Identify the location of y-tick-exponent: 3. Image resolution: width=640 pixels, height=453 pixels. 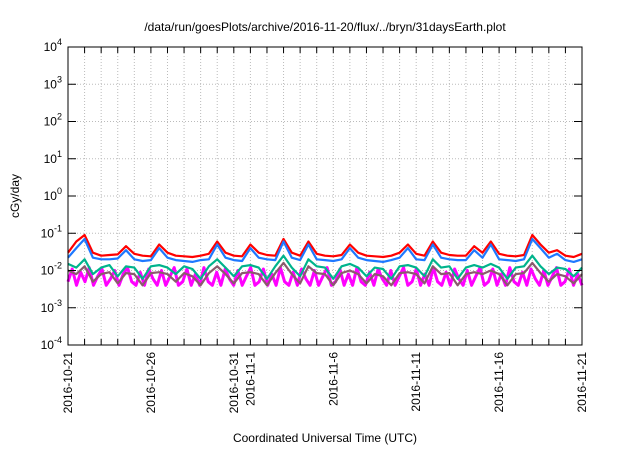
(59, 79).